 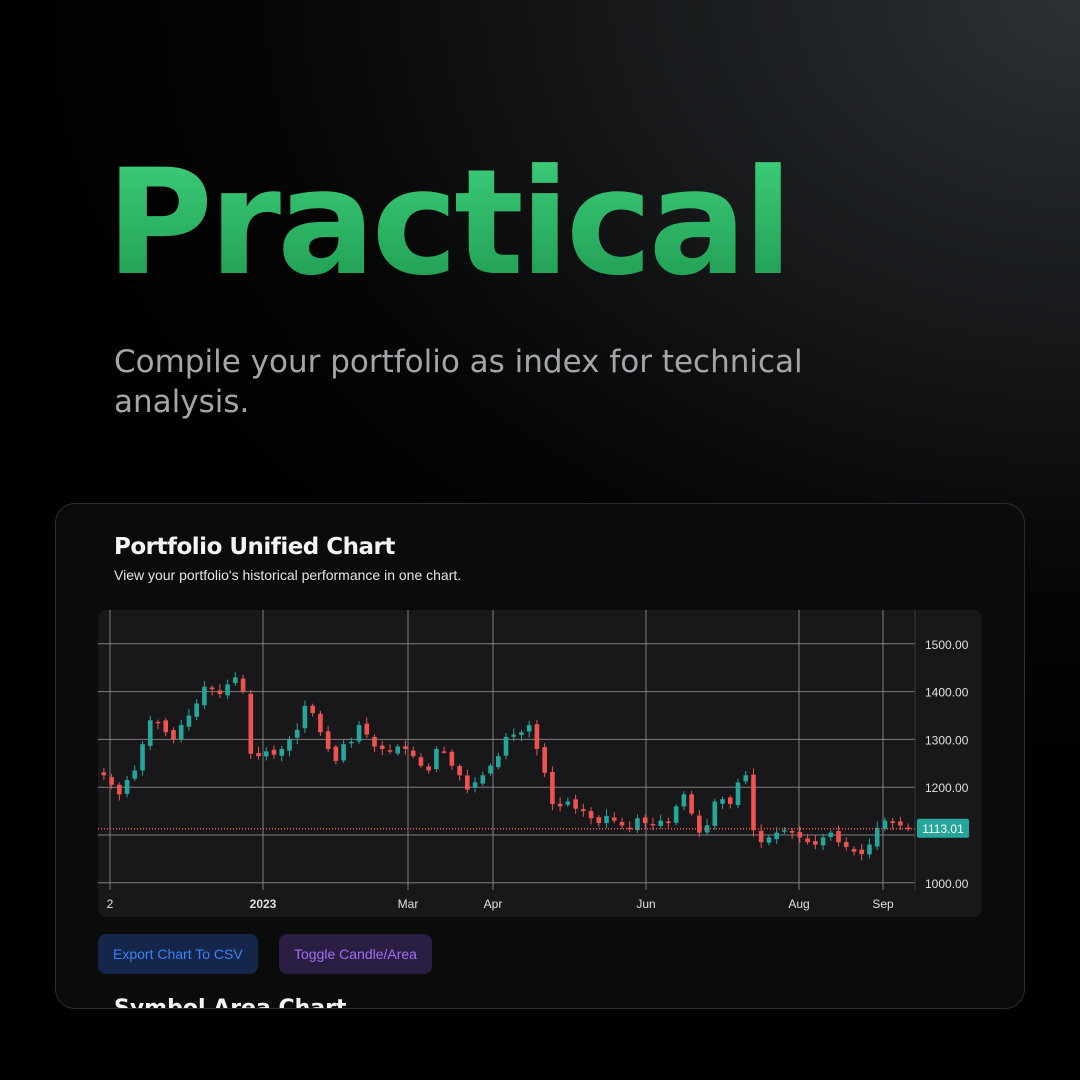 I want to click on x-tick-label: 2023, so click(x=263, y=904).